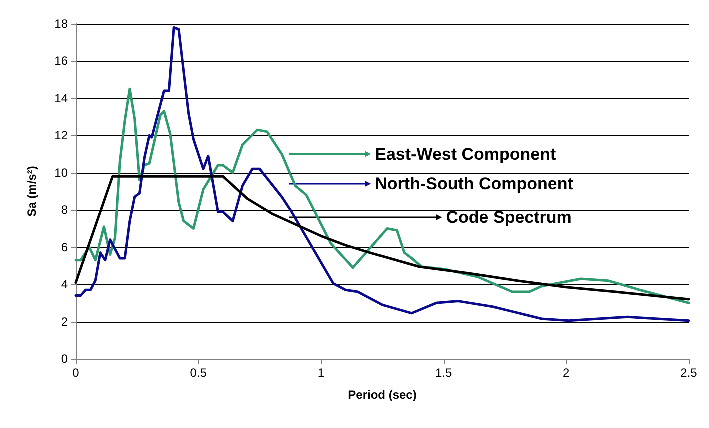 This screenshot has width=709, height=428. What do you see at coordinates (689, 373) in the screenshot?
I see `x-tick-label: 2.5` at bounding box center [689, 373].